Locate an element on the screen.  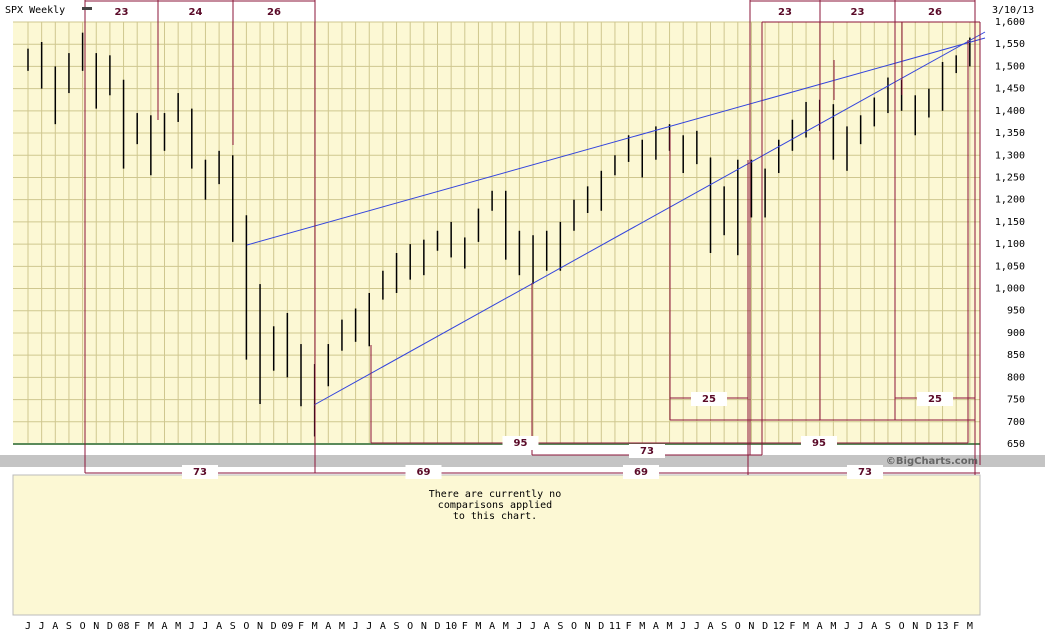
y-tick-label: 1,350 is located at coordinates (1010, 133).